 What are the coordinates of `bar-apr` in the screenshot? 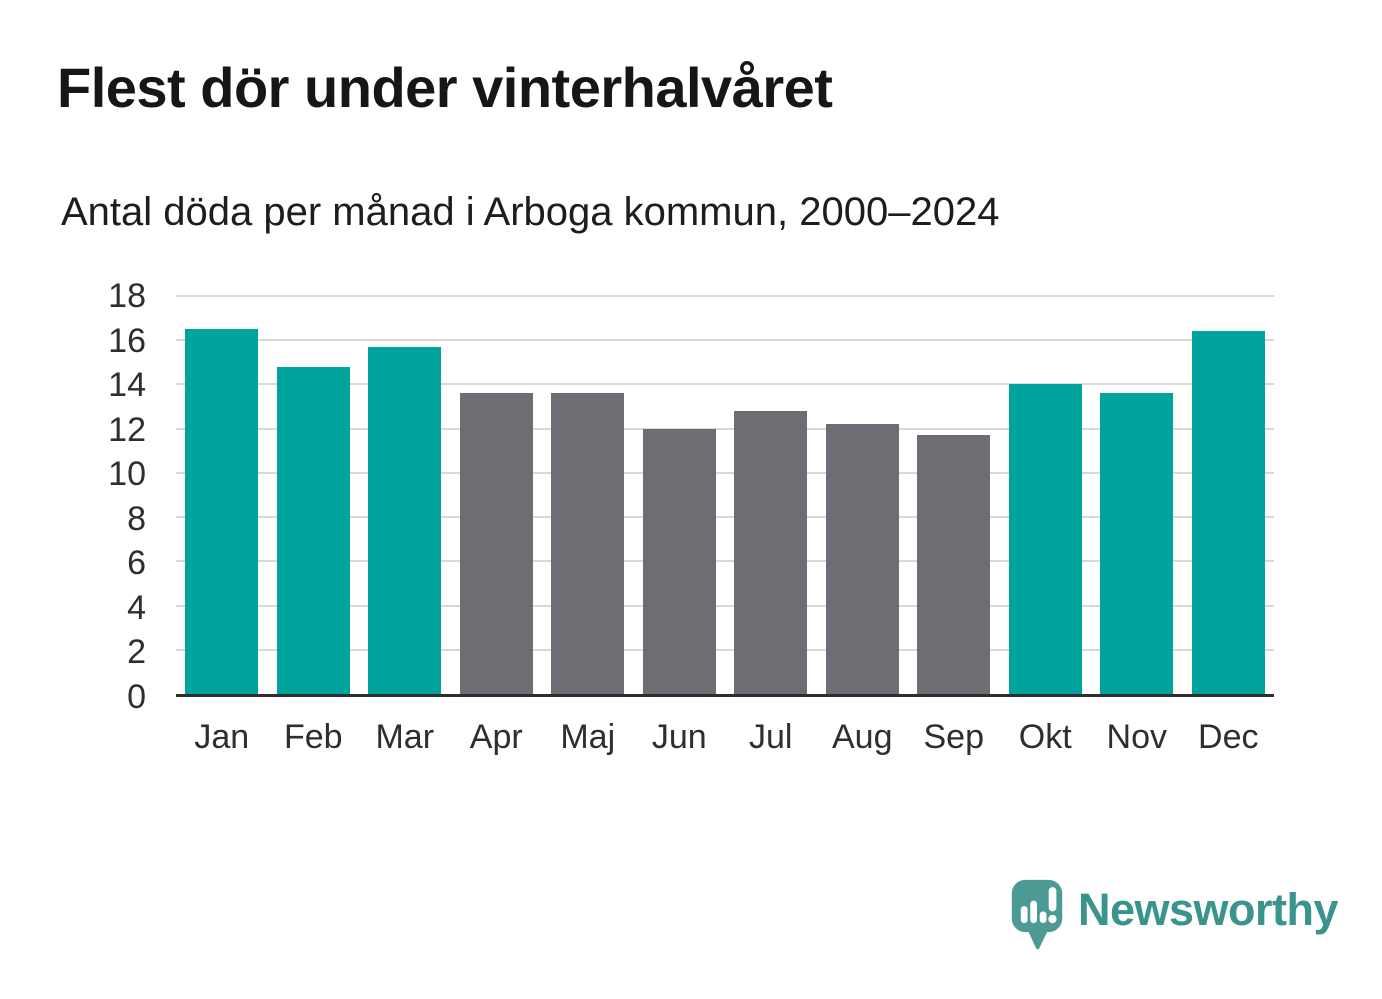 It's located at (496, 543).